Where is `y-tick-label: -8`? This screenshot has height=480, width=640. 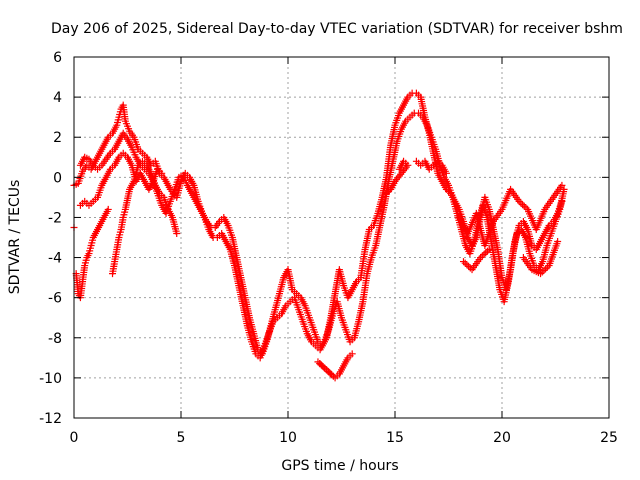
y-tick-label: -8 is located at coordinates (55, 339).